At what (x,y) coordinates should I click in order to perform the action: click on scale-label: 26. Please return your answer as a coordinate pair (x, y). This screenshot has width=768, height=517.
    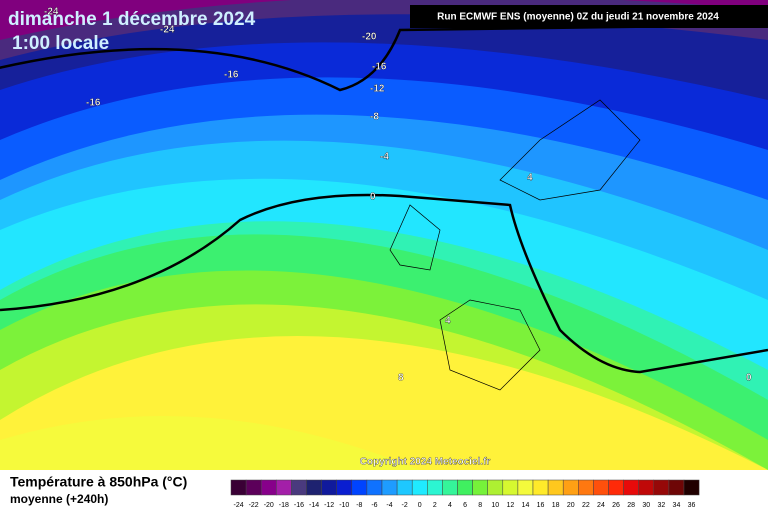
    Looking at the image, I should click on (616, 505).